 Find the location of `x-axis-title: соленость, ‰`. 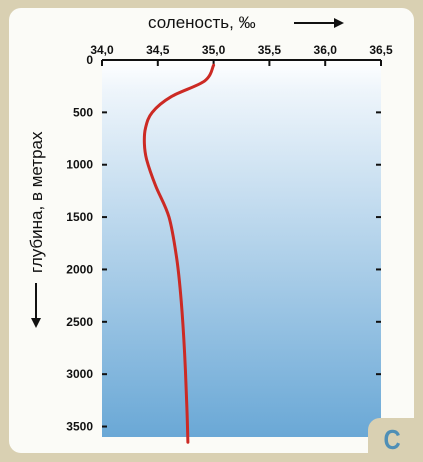

x-axis-title: соленость, ‰ is located at coordinates (202, 22).